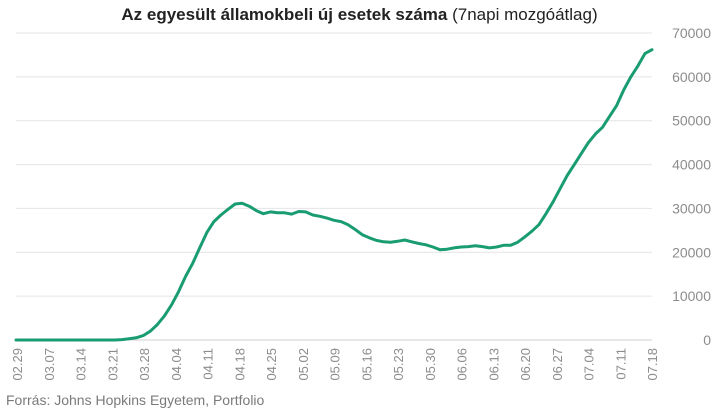  Describe the element at coordinates (691, 165) in the screenshot. I see `y-tick-label: 40000` at that location.